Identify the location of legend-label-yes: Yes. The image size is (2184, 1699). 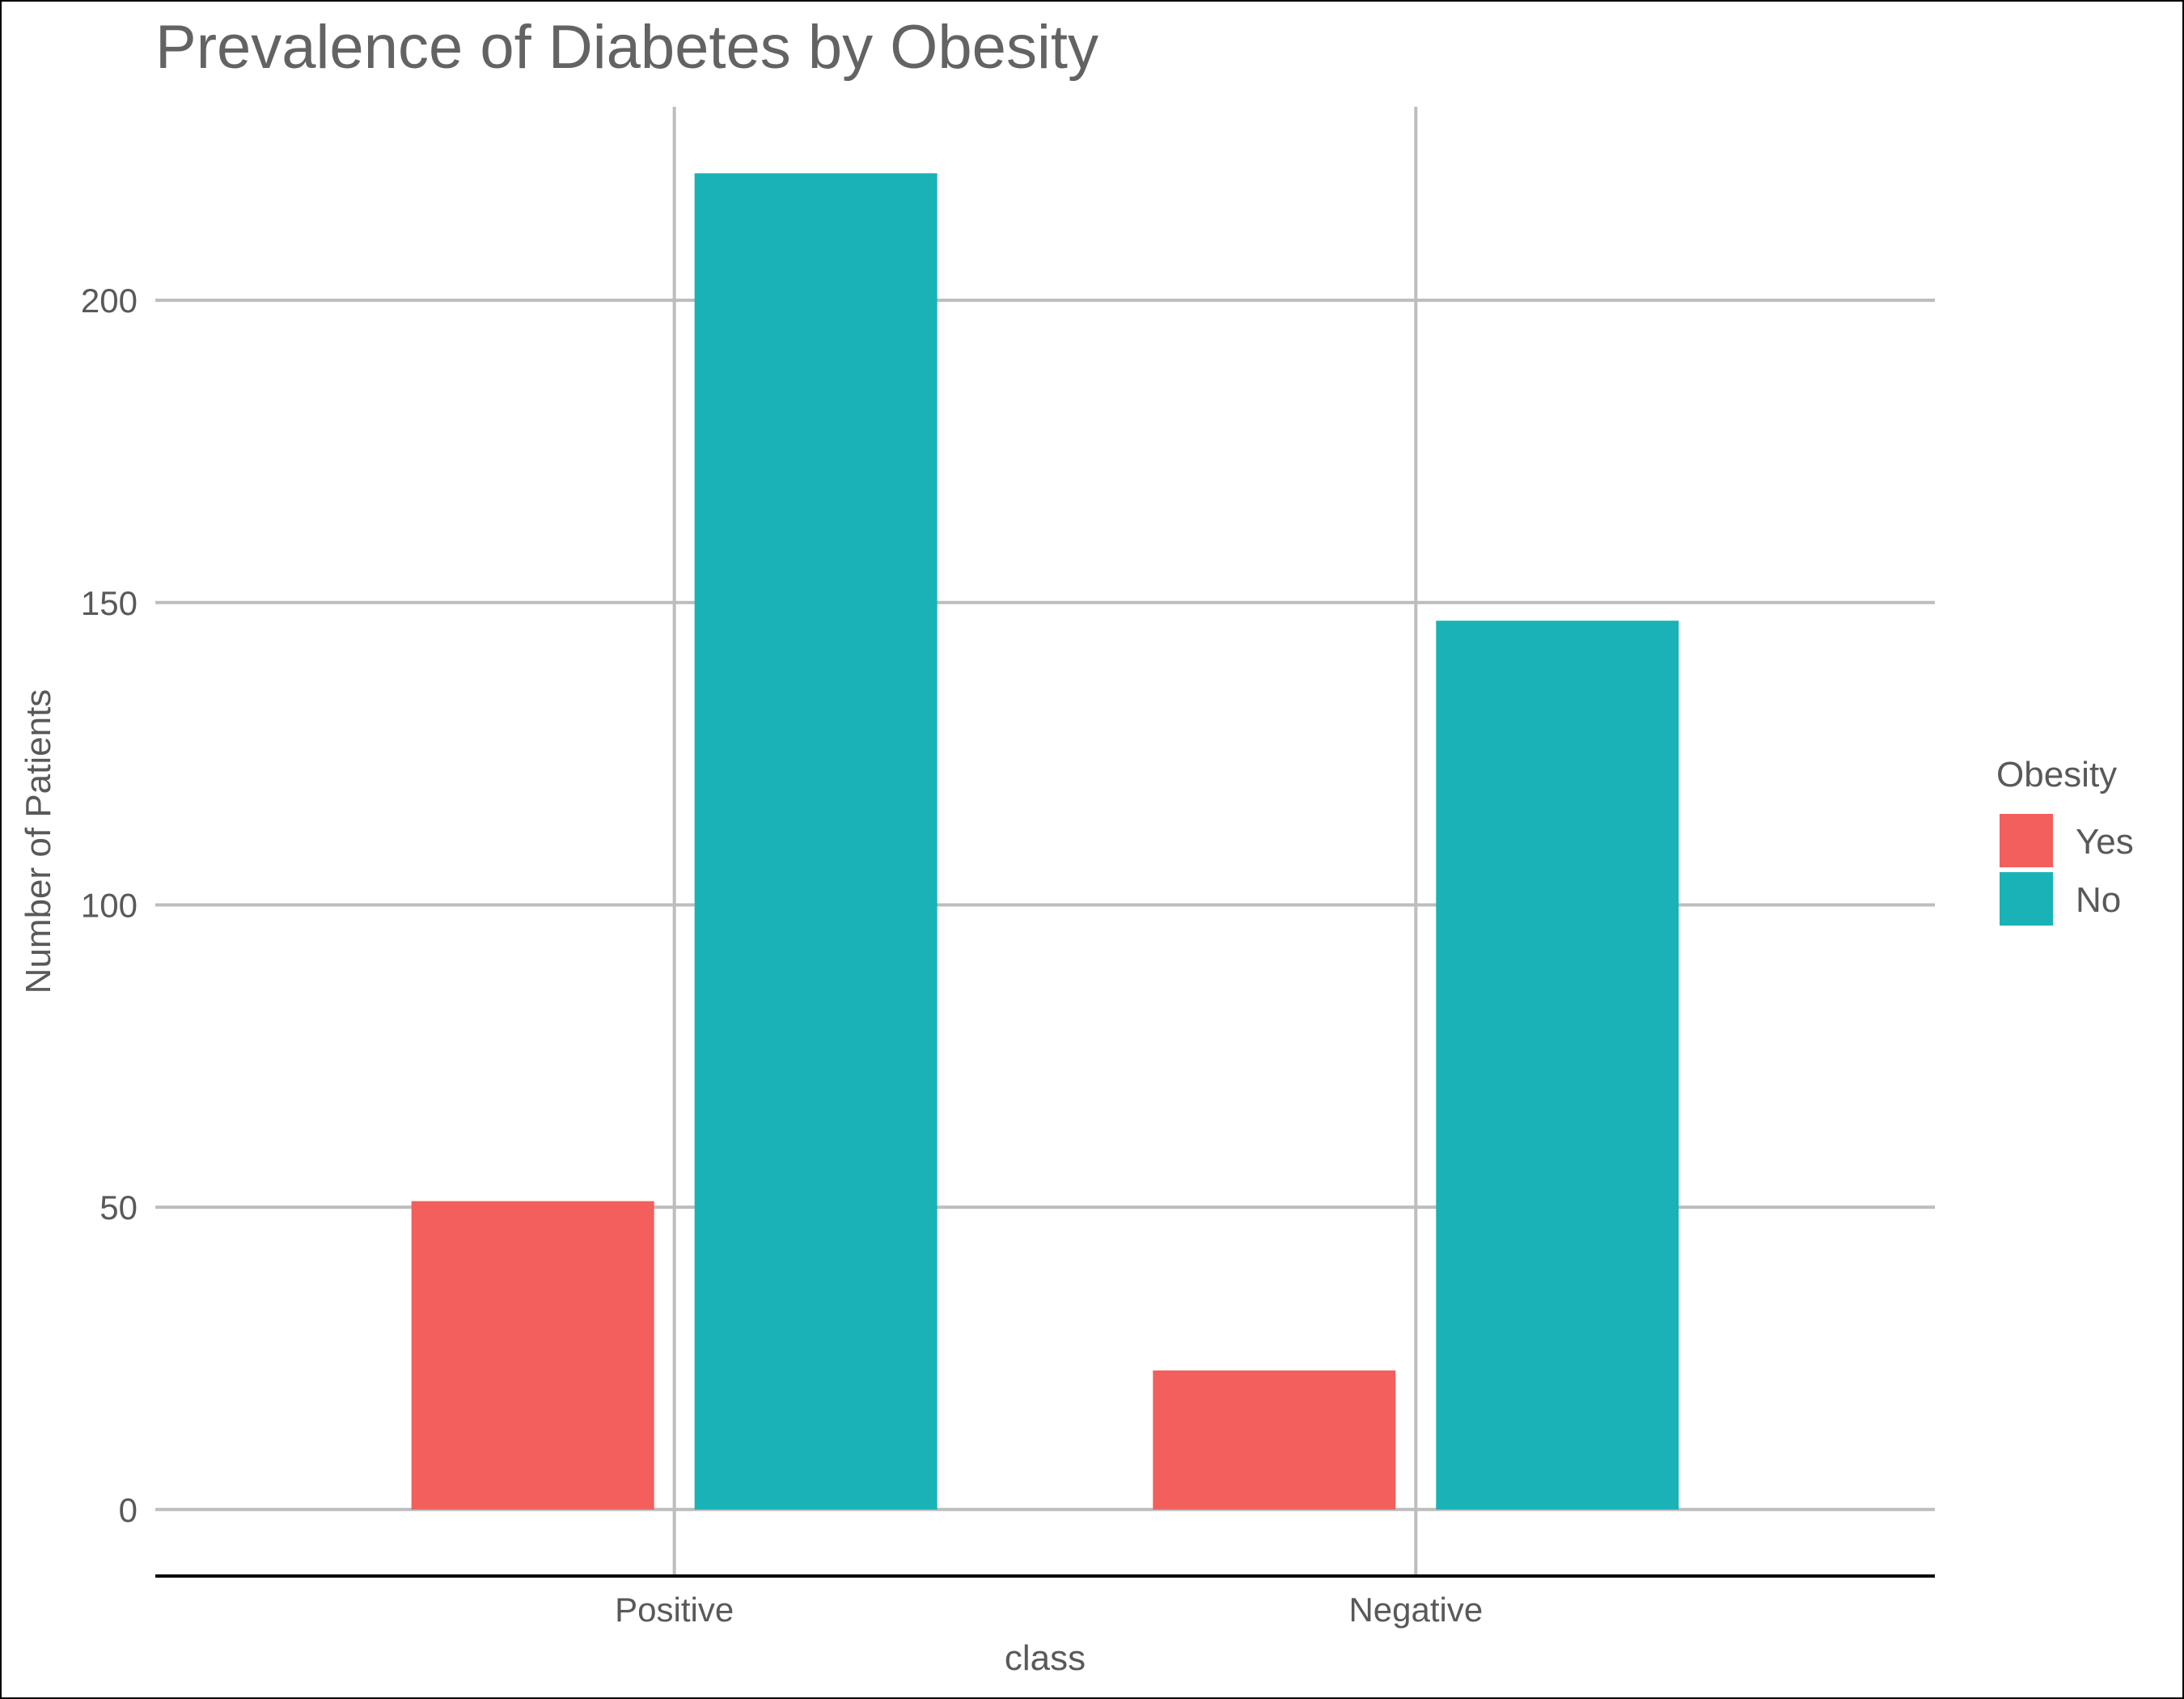
(2105, 842).